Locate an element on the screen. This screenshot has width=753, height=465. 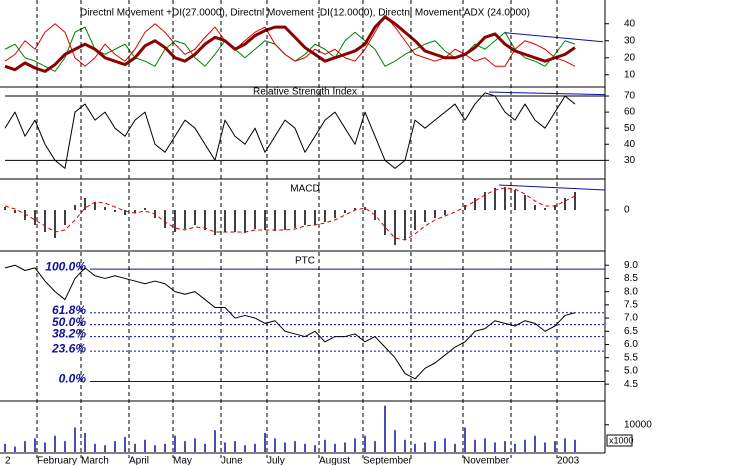
unit-label: x1000 is located at coordinates (621, 440).